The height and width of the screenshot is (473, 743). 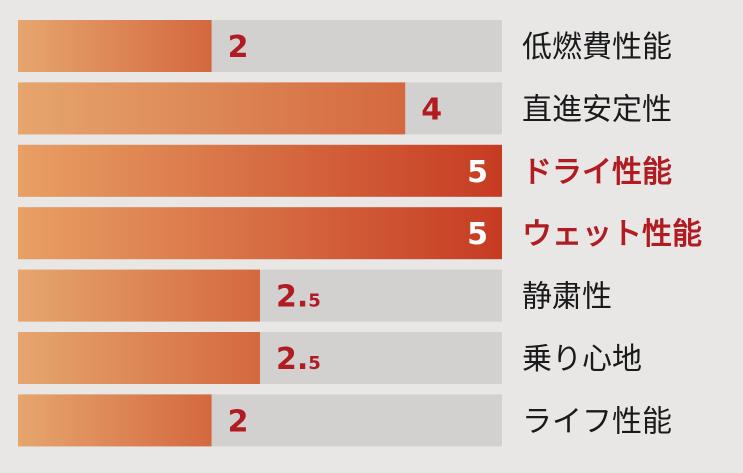 What do you see at coordinates (431, 109) in the screenshot?
I see `value-label: 4` at bounding box center [431, 109].